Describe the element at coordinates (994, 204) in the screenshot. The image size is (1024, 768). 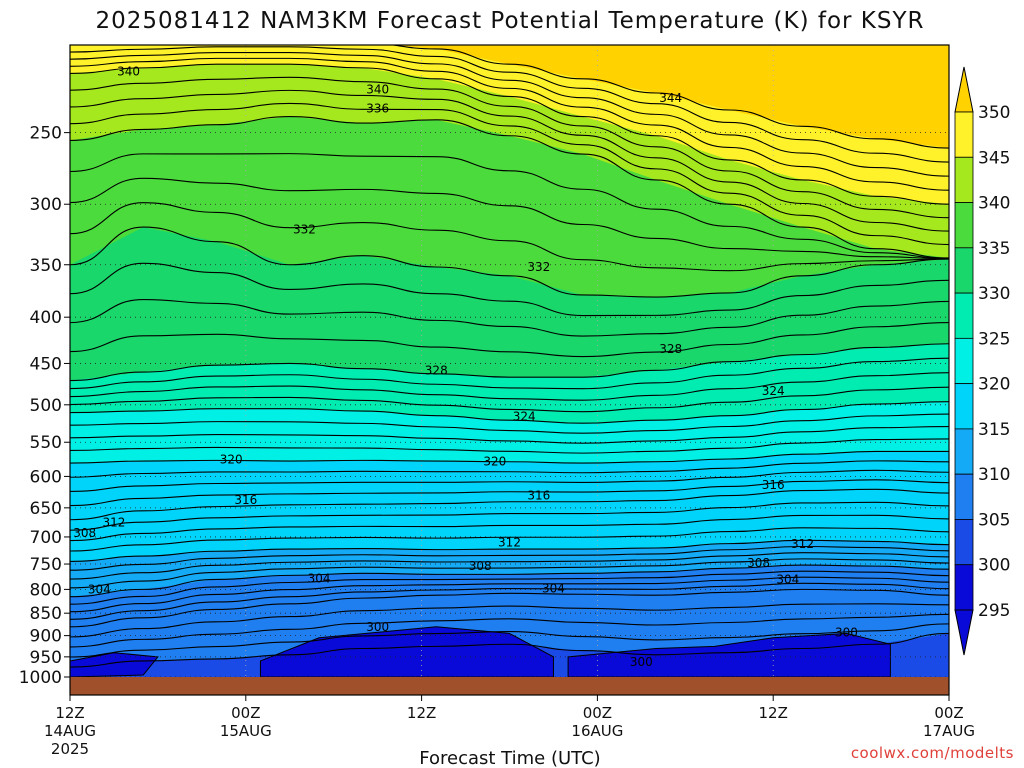
I see `colorbar-label: 340` at that location.